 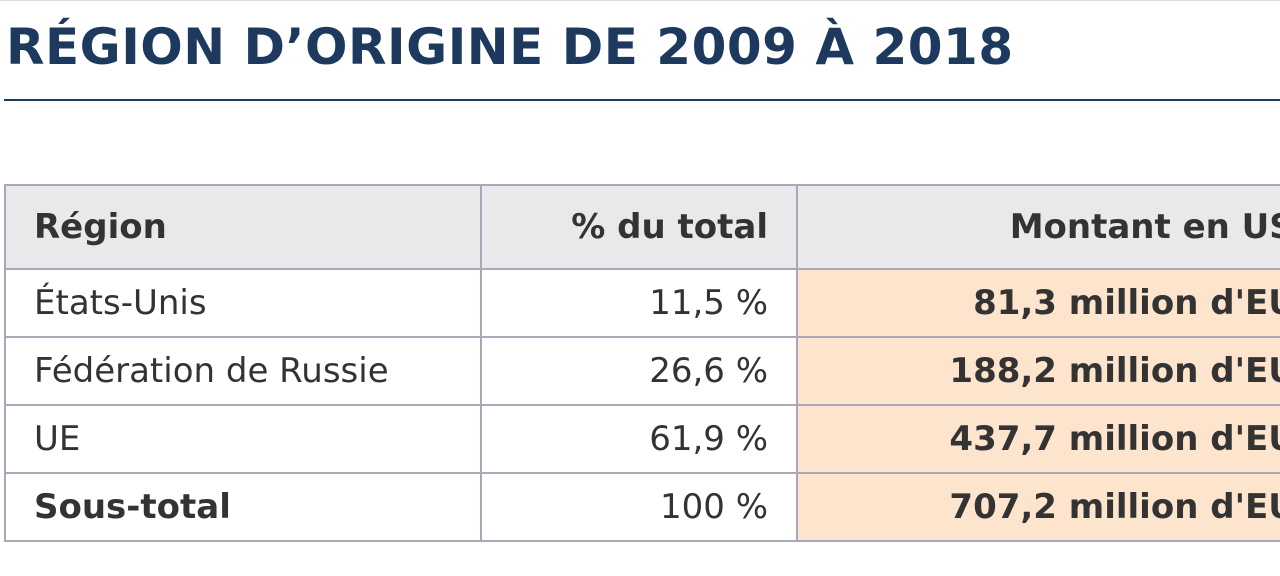 I want to click on top-border, so click(x=640, y=0).